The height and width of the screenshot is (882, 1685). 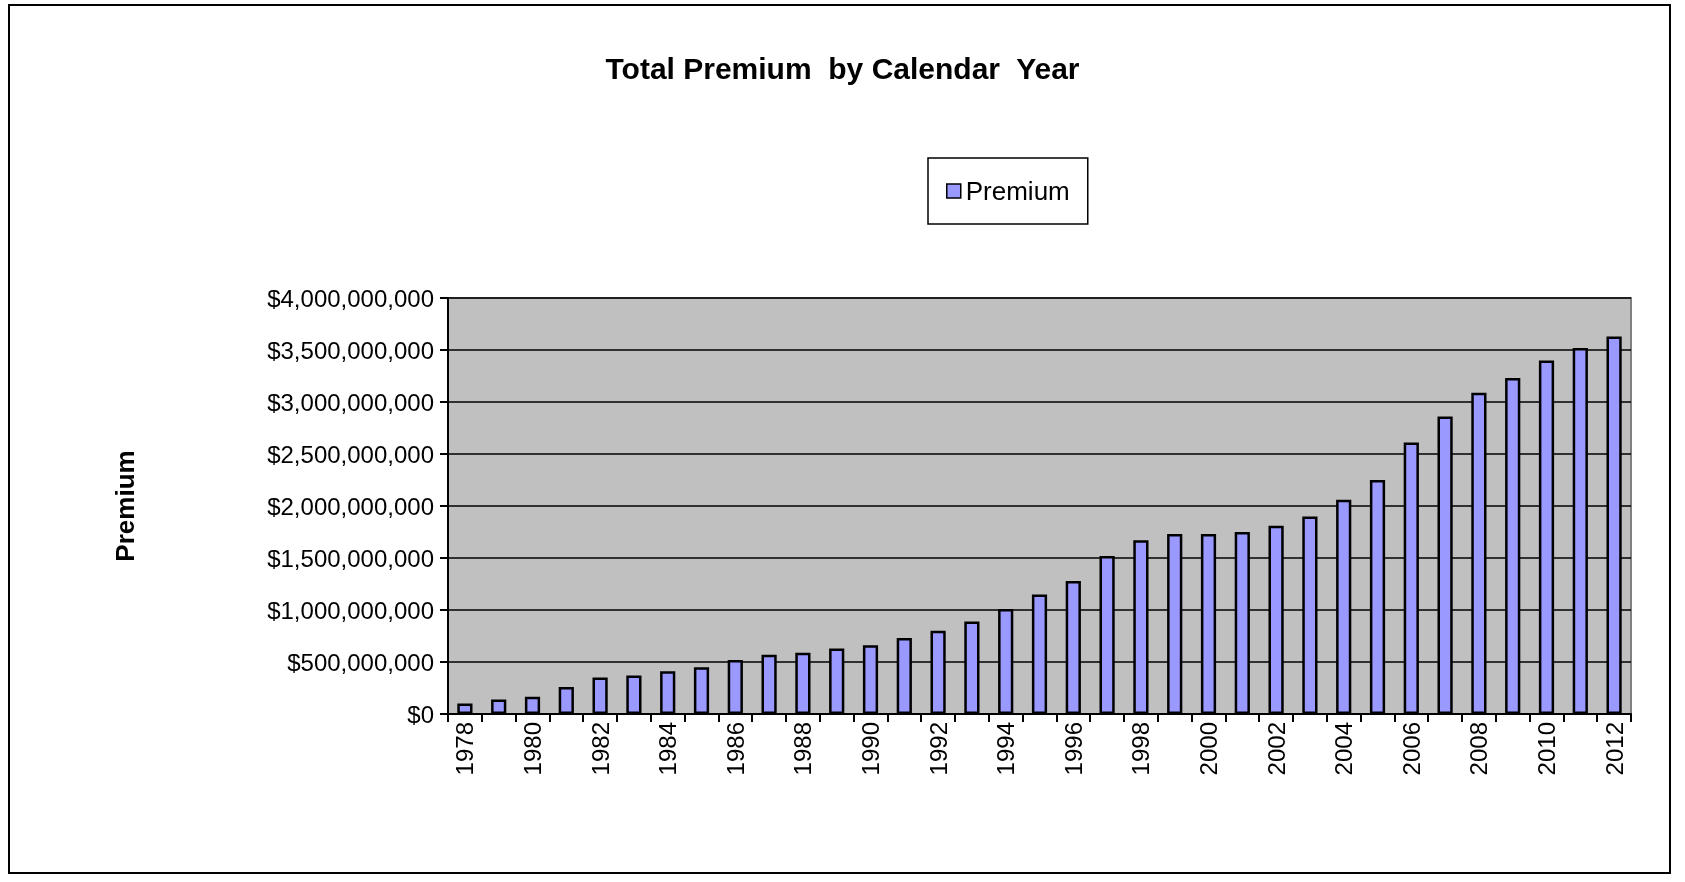 What do you see at coordinates (870, 749) in the screenshot?
I see `x-tick-label: 1990` at bounding box center [870, 749].